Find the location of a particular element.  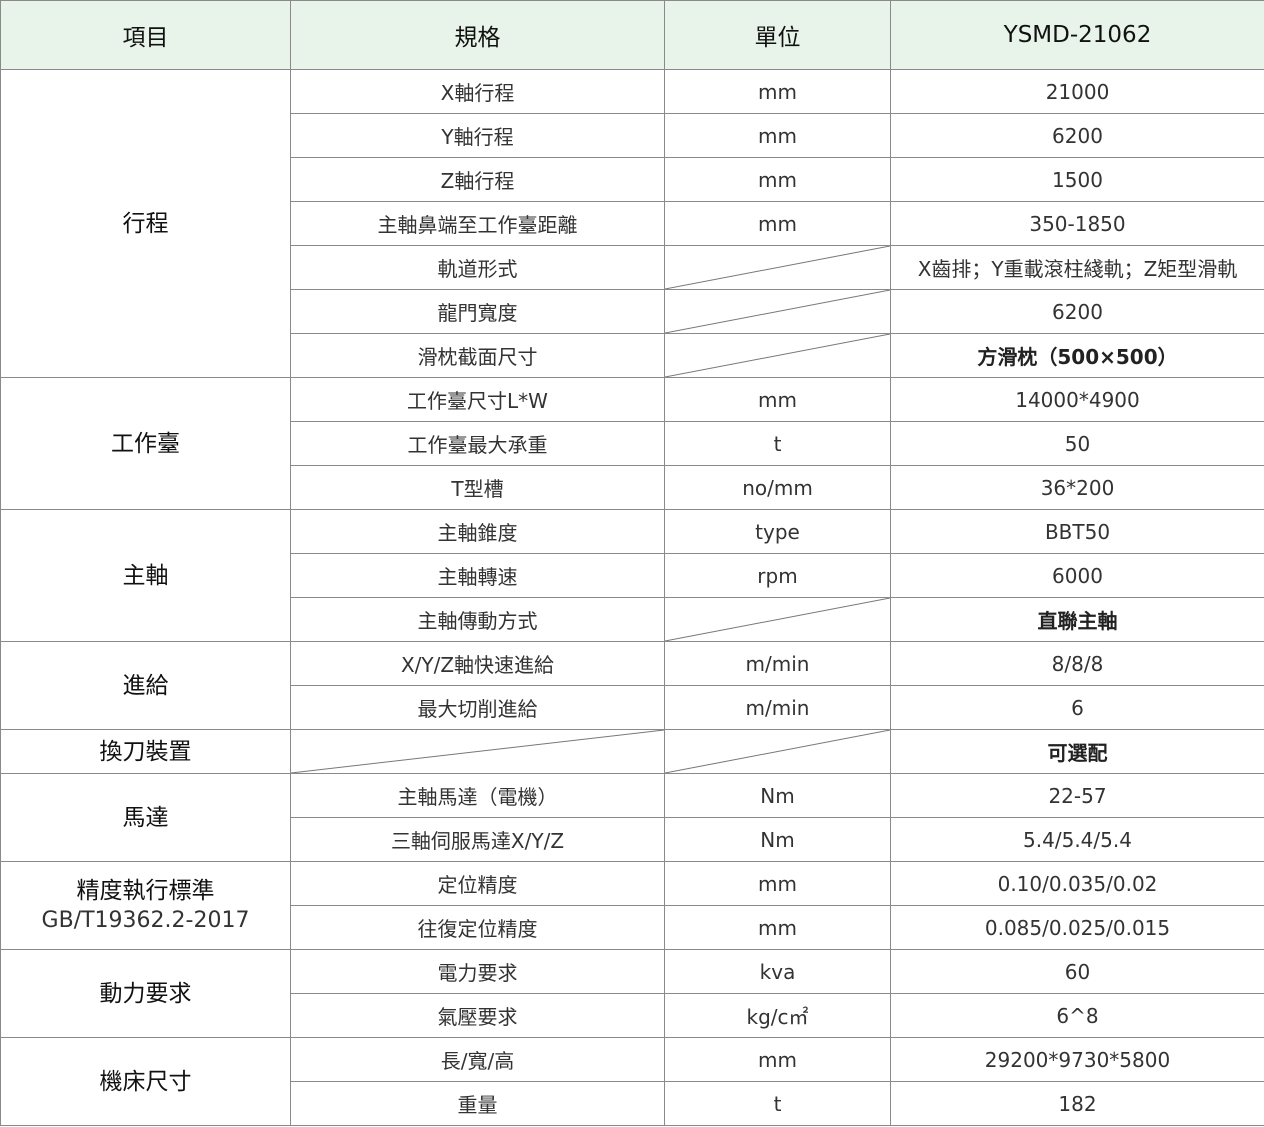

table-row: 重量 t 182 is located at coordinates (632, 1103).